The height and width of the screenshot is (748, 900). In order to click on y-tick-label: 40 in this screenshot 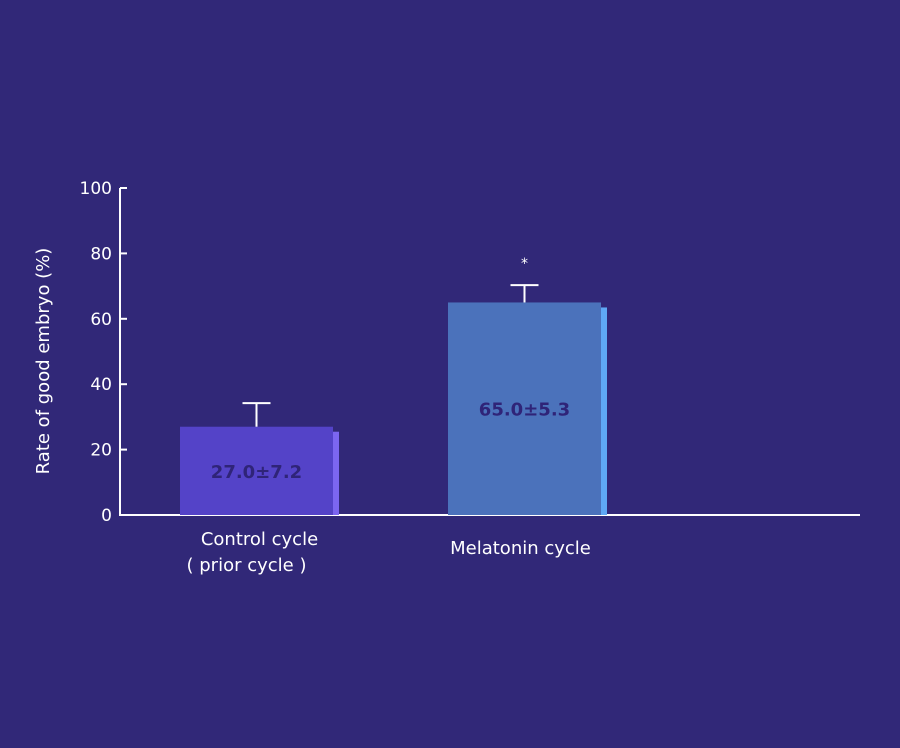, I will do `click(101, 385)`.